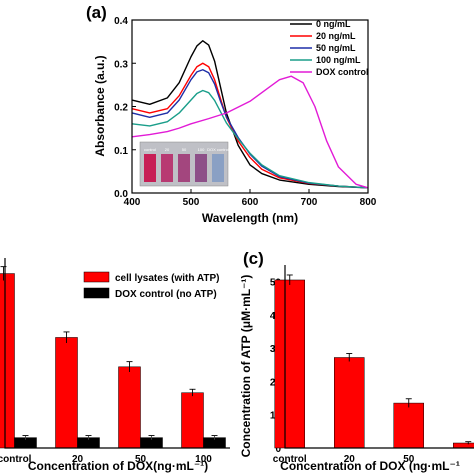  Describe the element at coordinates (121, 64) in the screenshot. I see `y-tick-label: 0.3` at that location.